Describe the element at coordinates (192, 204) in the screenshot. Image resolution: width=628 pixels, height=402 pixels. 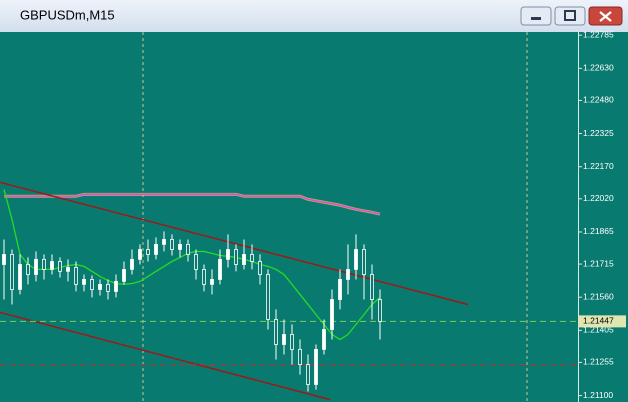
I see `moving-average` at that location.